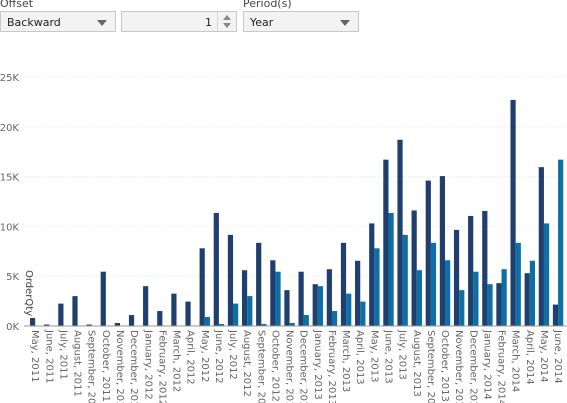 The width and height of the screenshot is (567, 403). What do you see at coordinates (204, 356) in the screenshot?
I see `x-tick-label: May, 2012` at bounding box center [204, 356].